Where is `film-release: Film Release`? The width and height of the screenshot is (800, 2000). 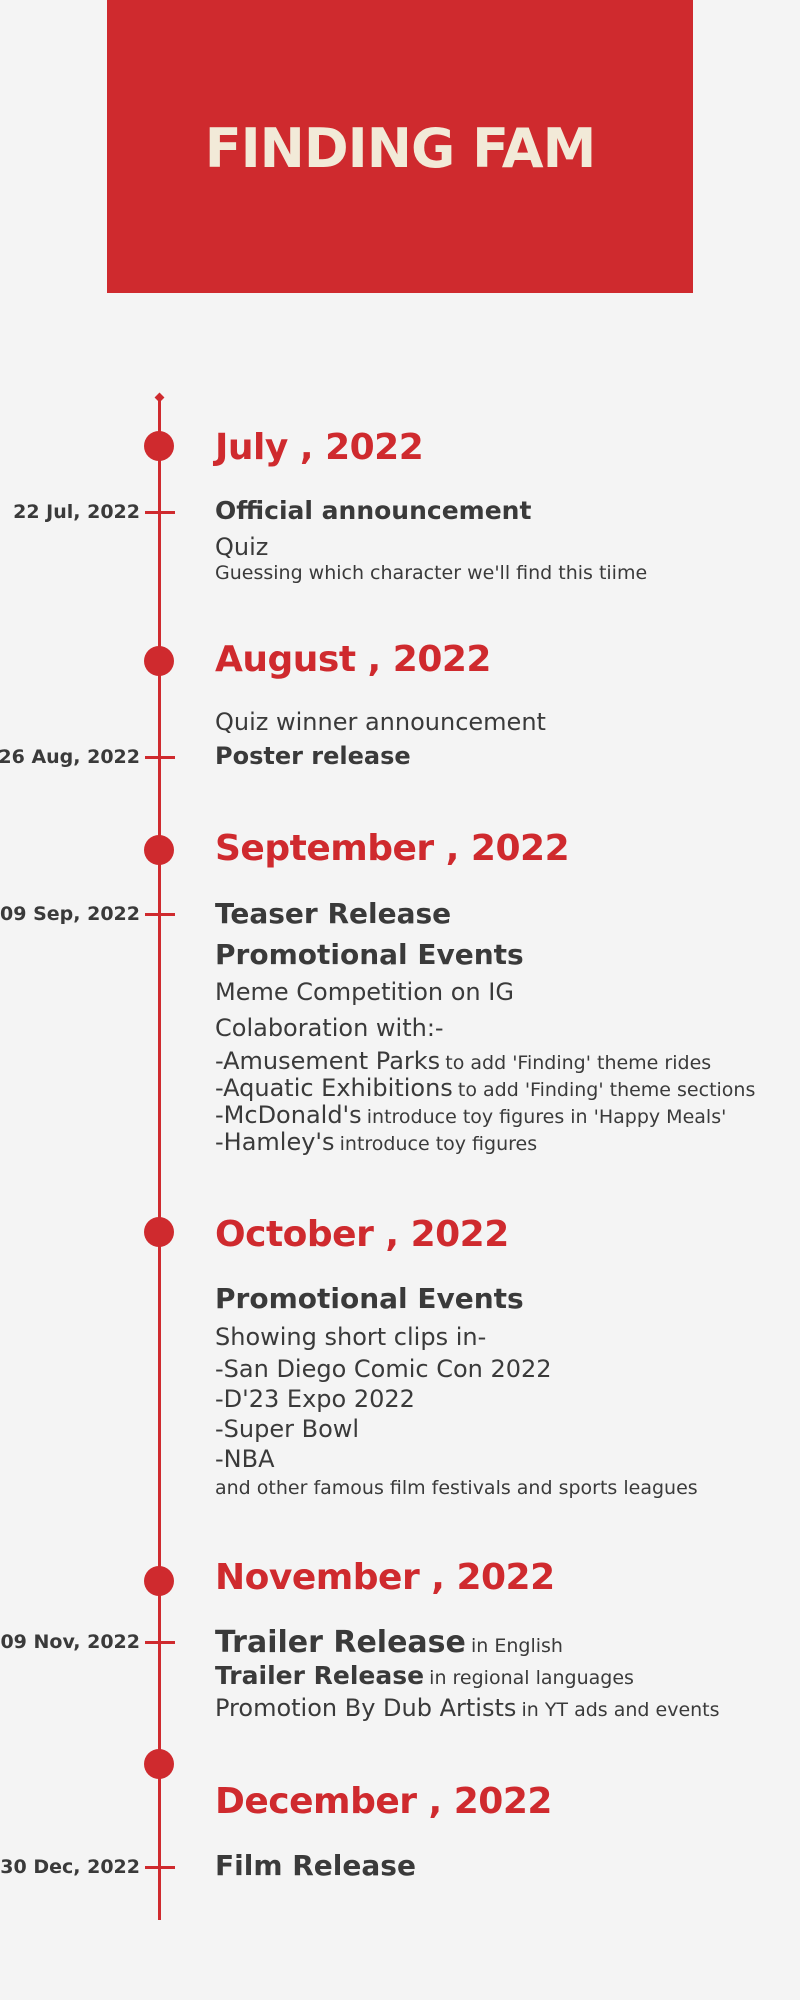 film-release: Film Release is located at coordinates (315, 1865).